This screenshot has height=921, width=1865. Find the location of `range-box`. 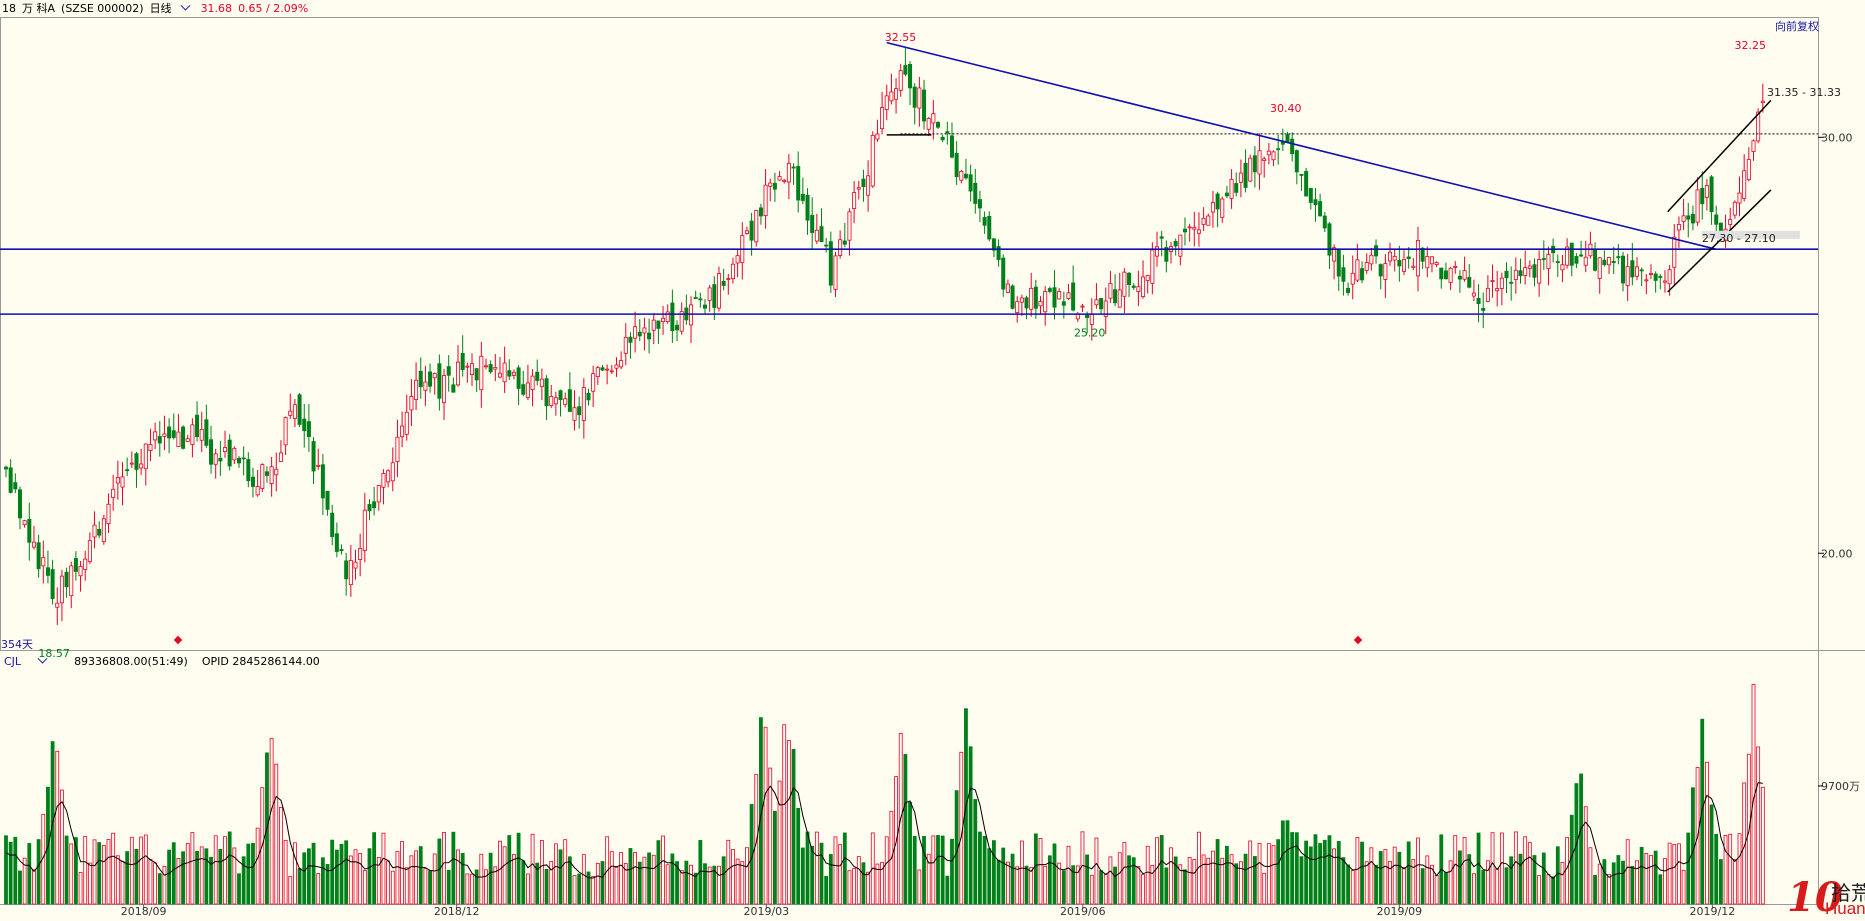

range-box is located at coordinates (1750, 234).